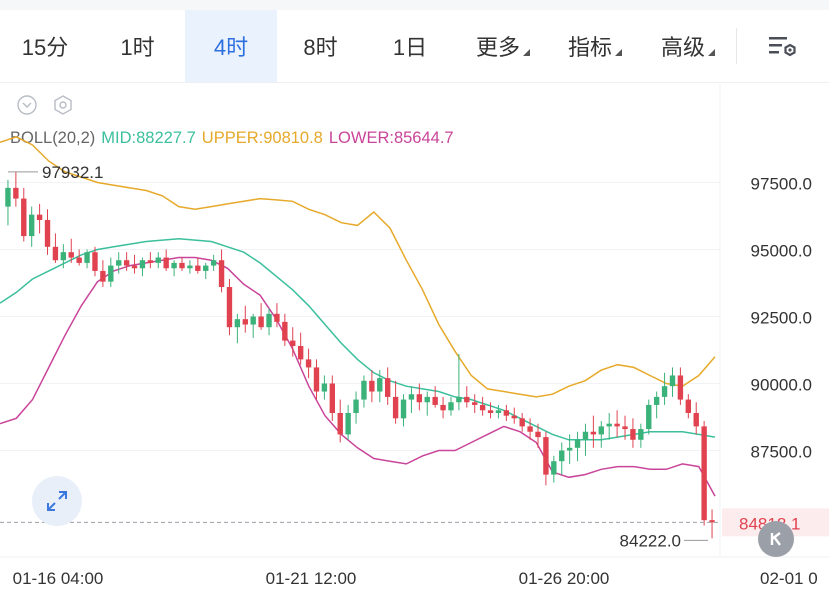 The height and width of the screenshot is (597, 829). I want to click on k-line-button, so click(776, 539).